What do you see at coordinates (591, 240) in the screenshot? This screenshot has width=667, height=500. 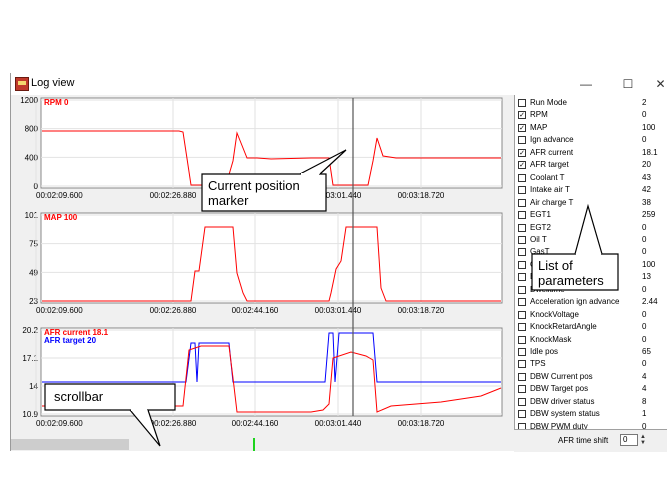 I see `parameter-row: Oil T 0` at bounding box center [591, 240].